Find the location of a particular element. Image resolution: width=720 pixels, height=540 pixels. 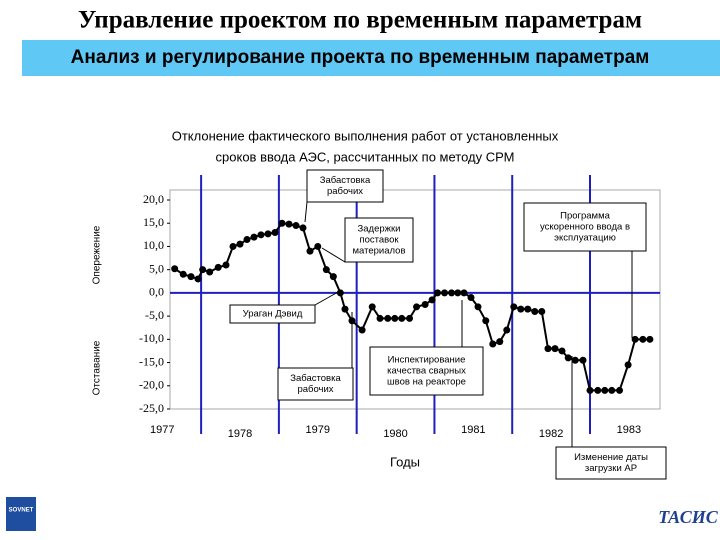

callout-text: эксплуатацию is located at coordinates (585, 238).